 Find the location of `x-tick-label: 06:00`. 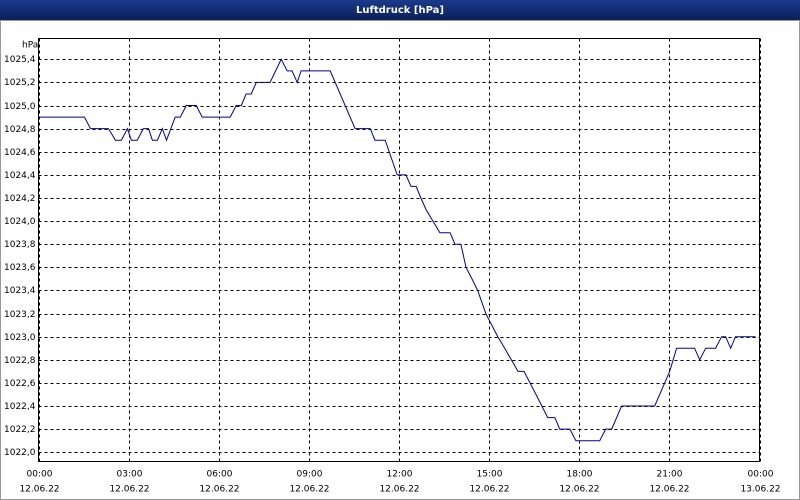

x-tick-label: 06:00 is located at coordinates (220, 475).